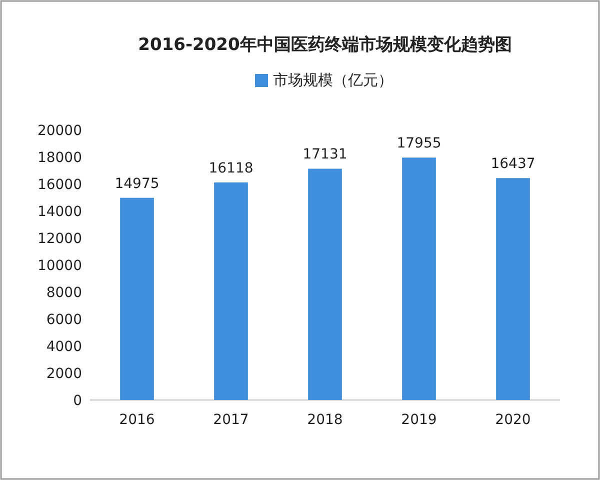 This screenshot has width=600, height=480. Describe the element at coordinates (325, 420) in the screenshot. I see `x-tick-label: 2018` at that location.